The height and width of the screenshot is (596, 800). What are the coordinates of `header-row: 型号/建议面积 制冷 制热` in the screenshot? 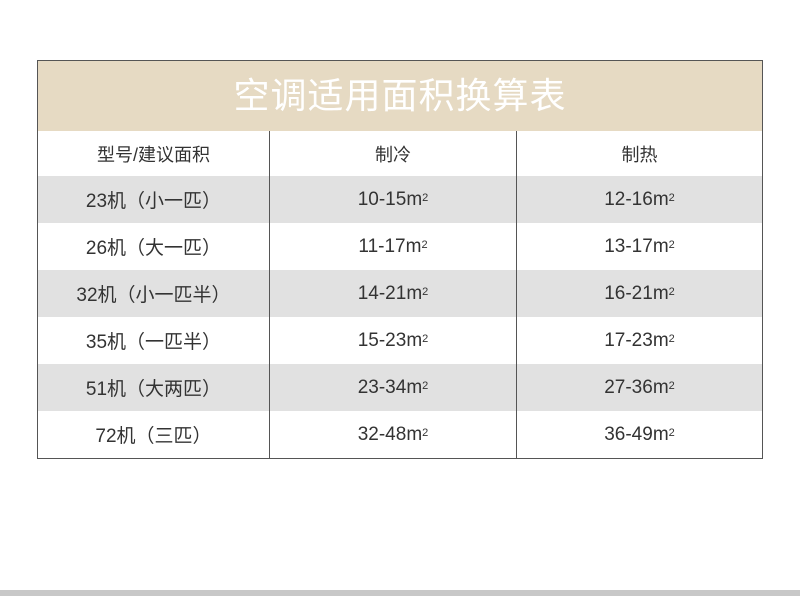 It's located at (400, 153).